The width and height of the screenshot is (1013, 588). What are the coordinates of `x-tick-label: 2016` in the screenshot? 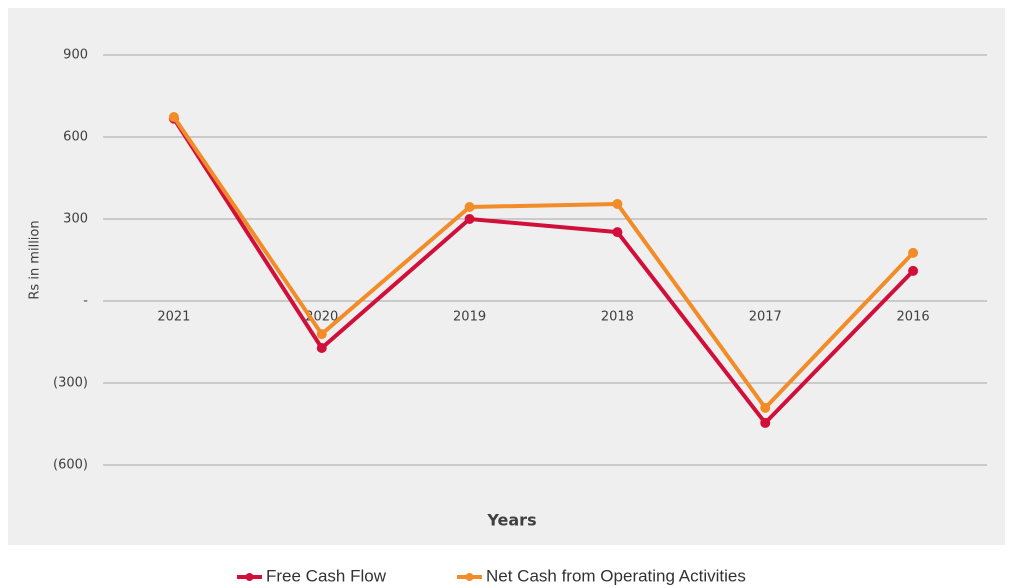 It's located at (913, 317).